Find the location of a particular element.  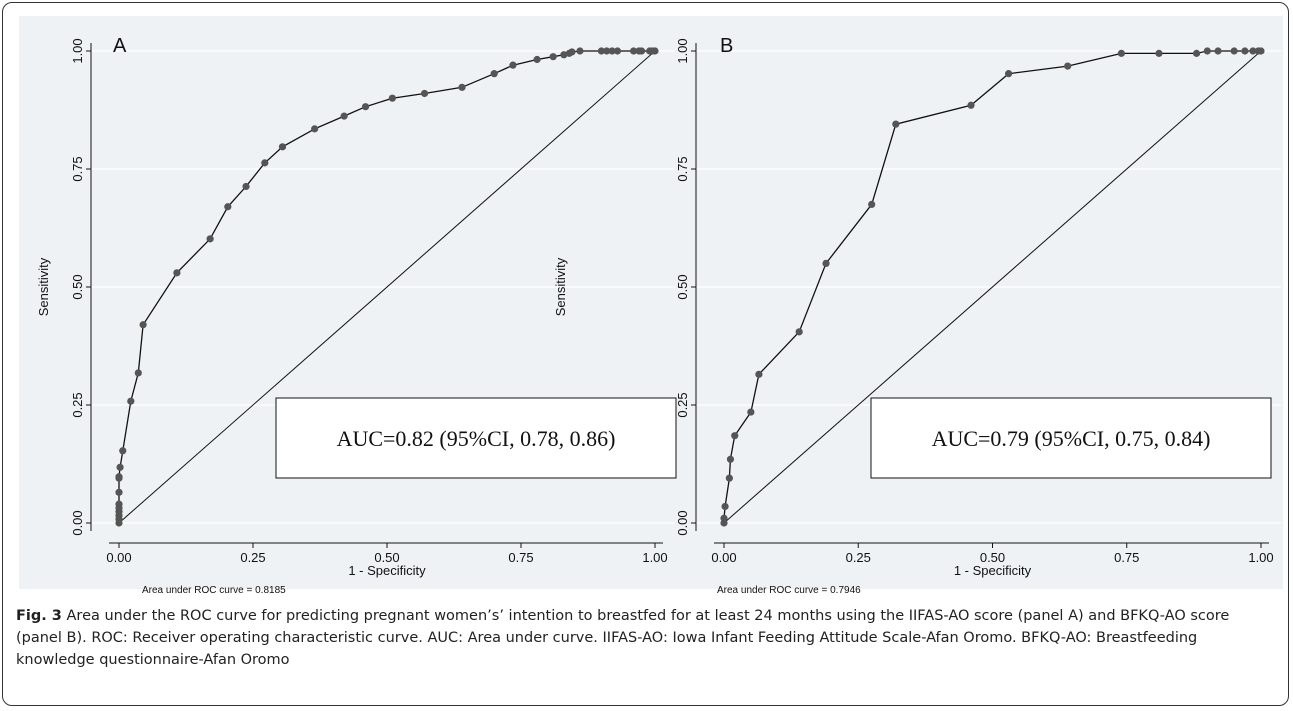

area-note: Area under ROC curve = 0.7946 is located at coordinates (789, 590).